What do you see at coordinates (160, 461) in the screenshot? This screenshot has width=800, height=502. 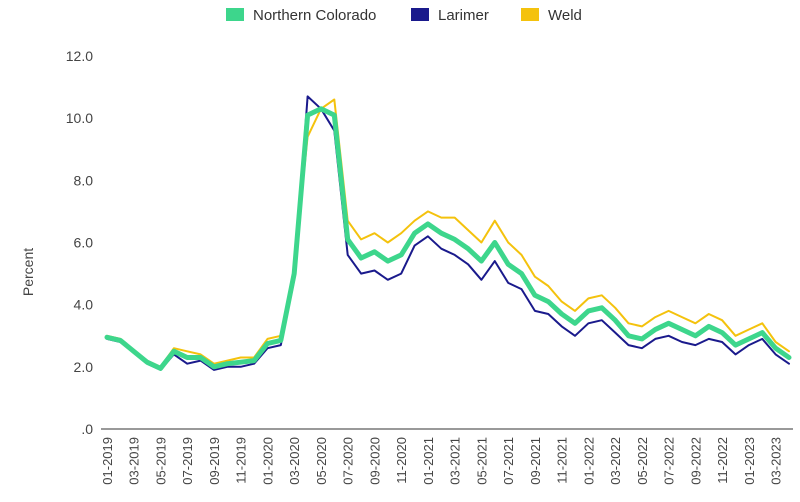 I see `x-tick-label: 05-2019` at bounding box center [160, 461].